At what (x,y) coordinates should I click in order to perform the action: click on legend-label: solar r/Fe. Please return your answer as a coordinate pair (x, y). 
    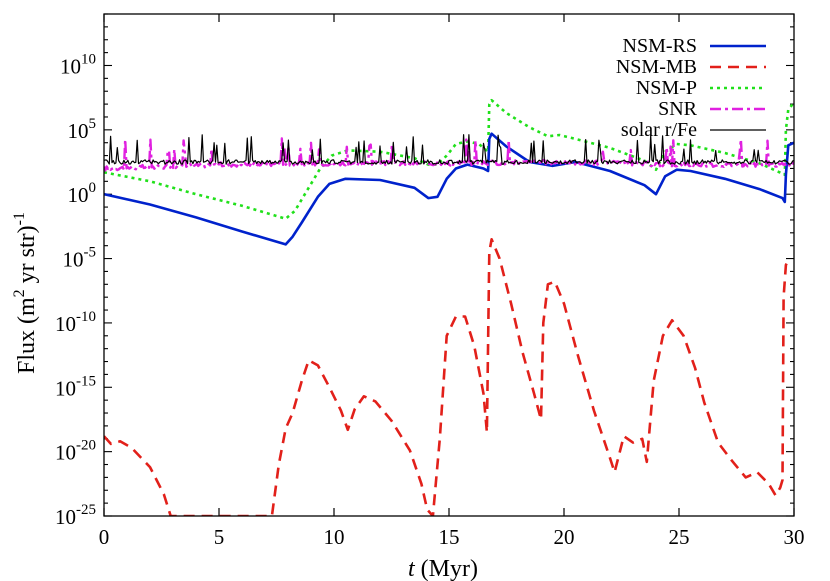
    Looking at the image, I should click on (659, 130).